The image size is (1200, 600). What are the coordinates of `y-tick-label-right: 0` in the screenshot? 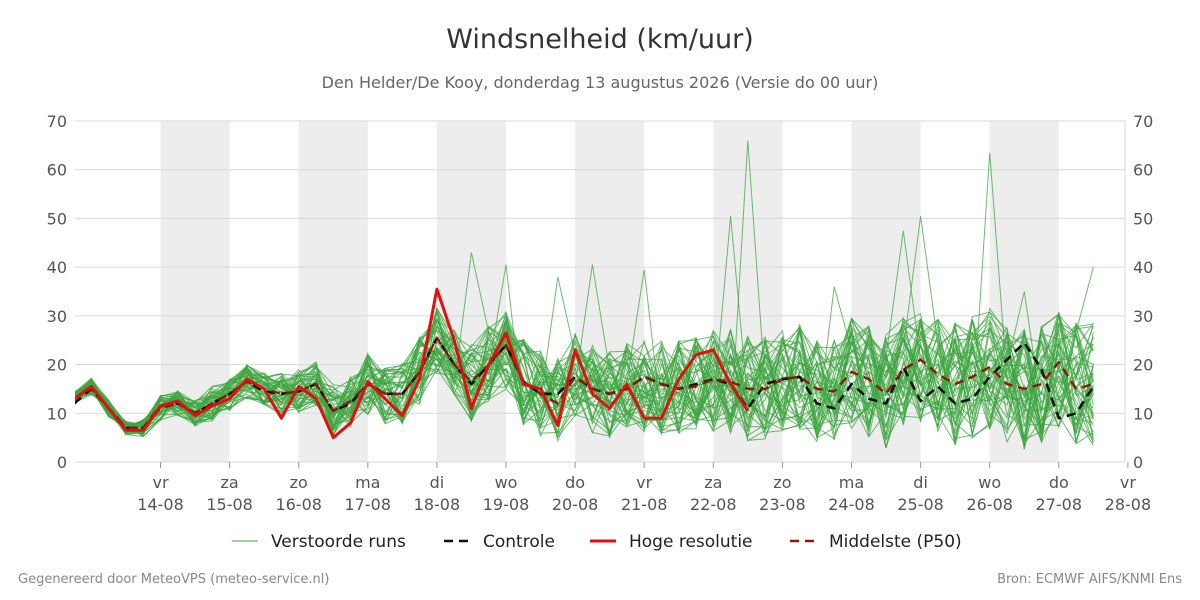 It's located at (1138, 462).